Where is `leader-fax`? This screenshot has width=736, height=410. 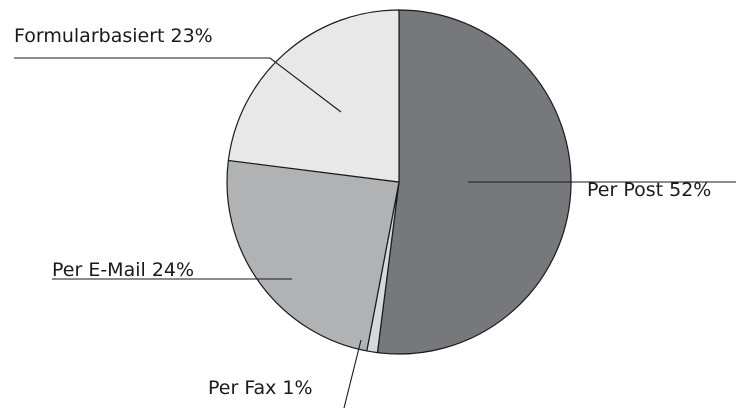 leader-fax is located at coordinates (352, 374).